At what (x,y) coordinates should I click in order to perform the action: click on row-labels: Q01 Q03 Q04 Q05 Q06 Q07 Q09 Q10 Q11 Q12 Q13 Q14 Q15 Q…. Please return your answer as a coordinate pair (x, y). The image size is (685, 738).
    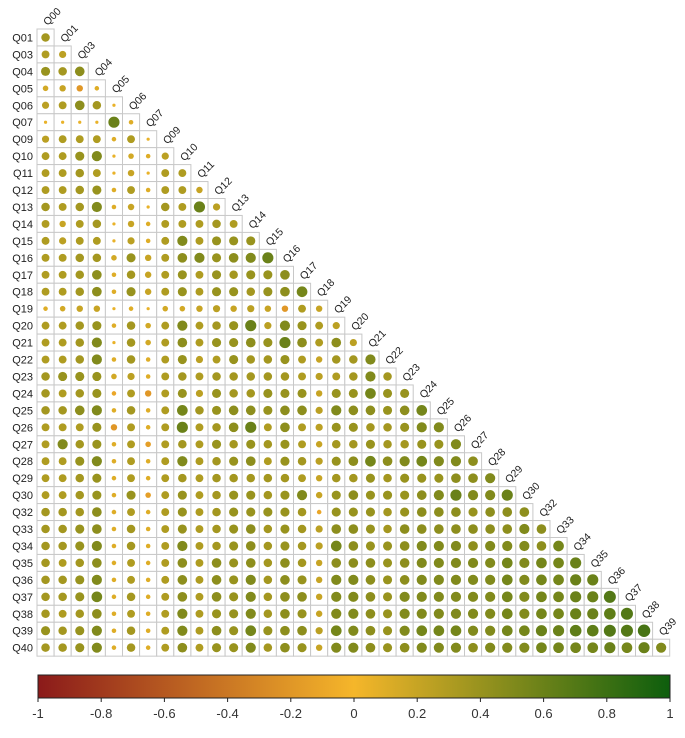
    Looking at the image, I should click on (22, 343).